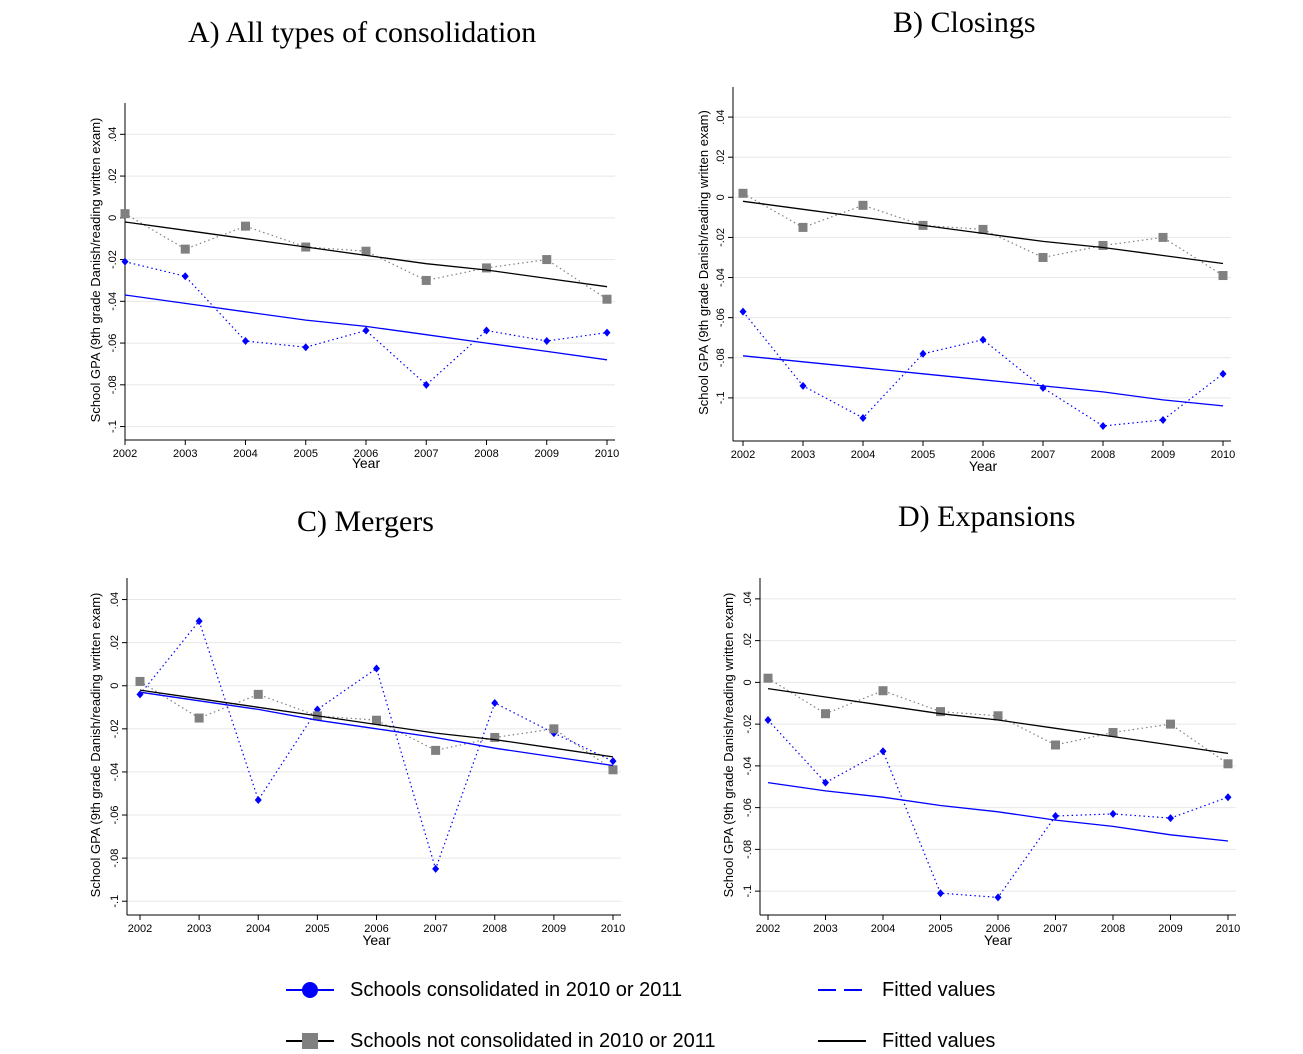 The width and height of the screenshot is (1303, 1054). Describe the element at coordinates (310, 1041) in the screenshot. I see `legend-gray-square-icon` at that location.